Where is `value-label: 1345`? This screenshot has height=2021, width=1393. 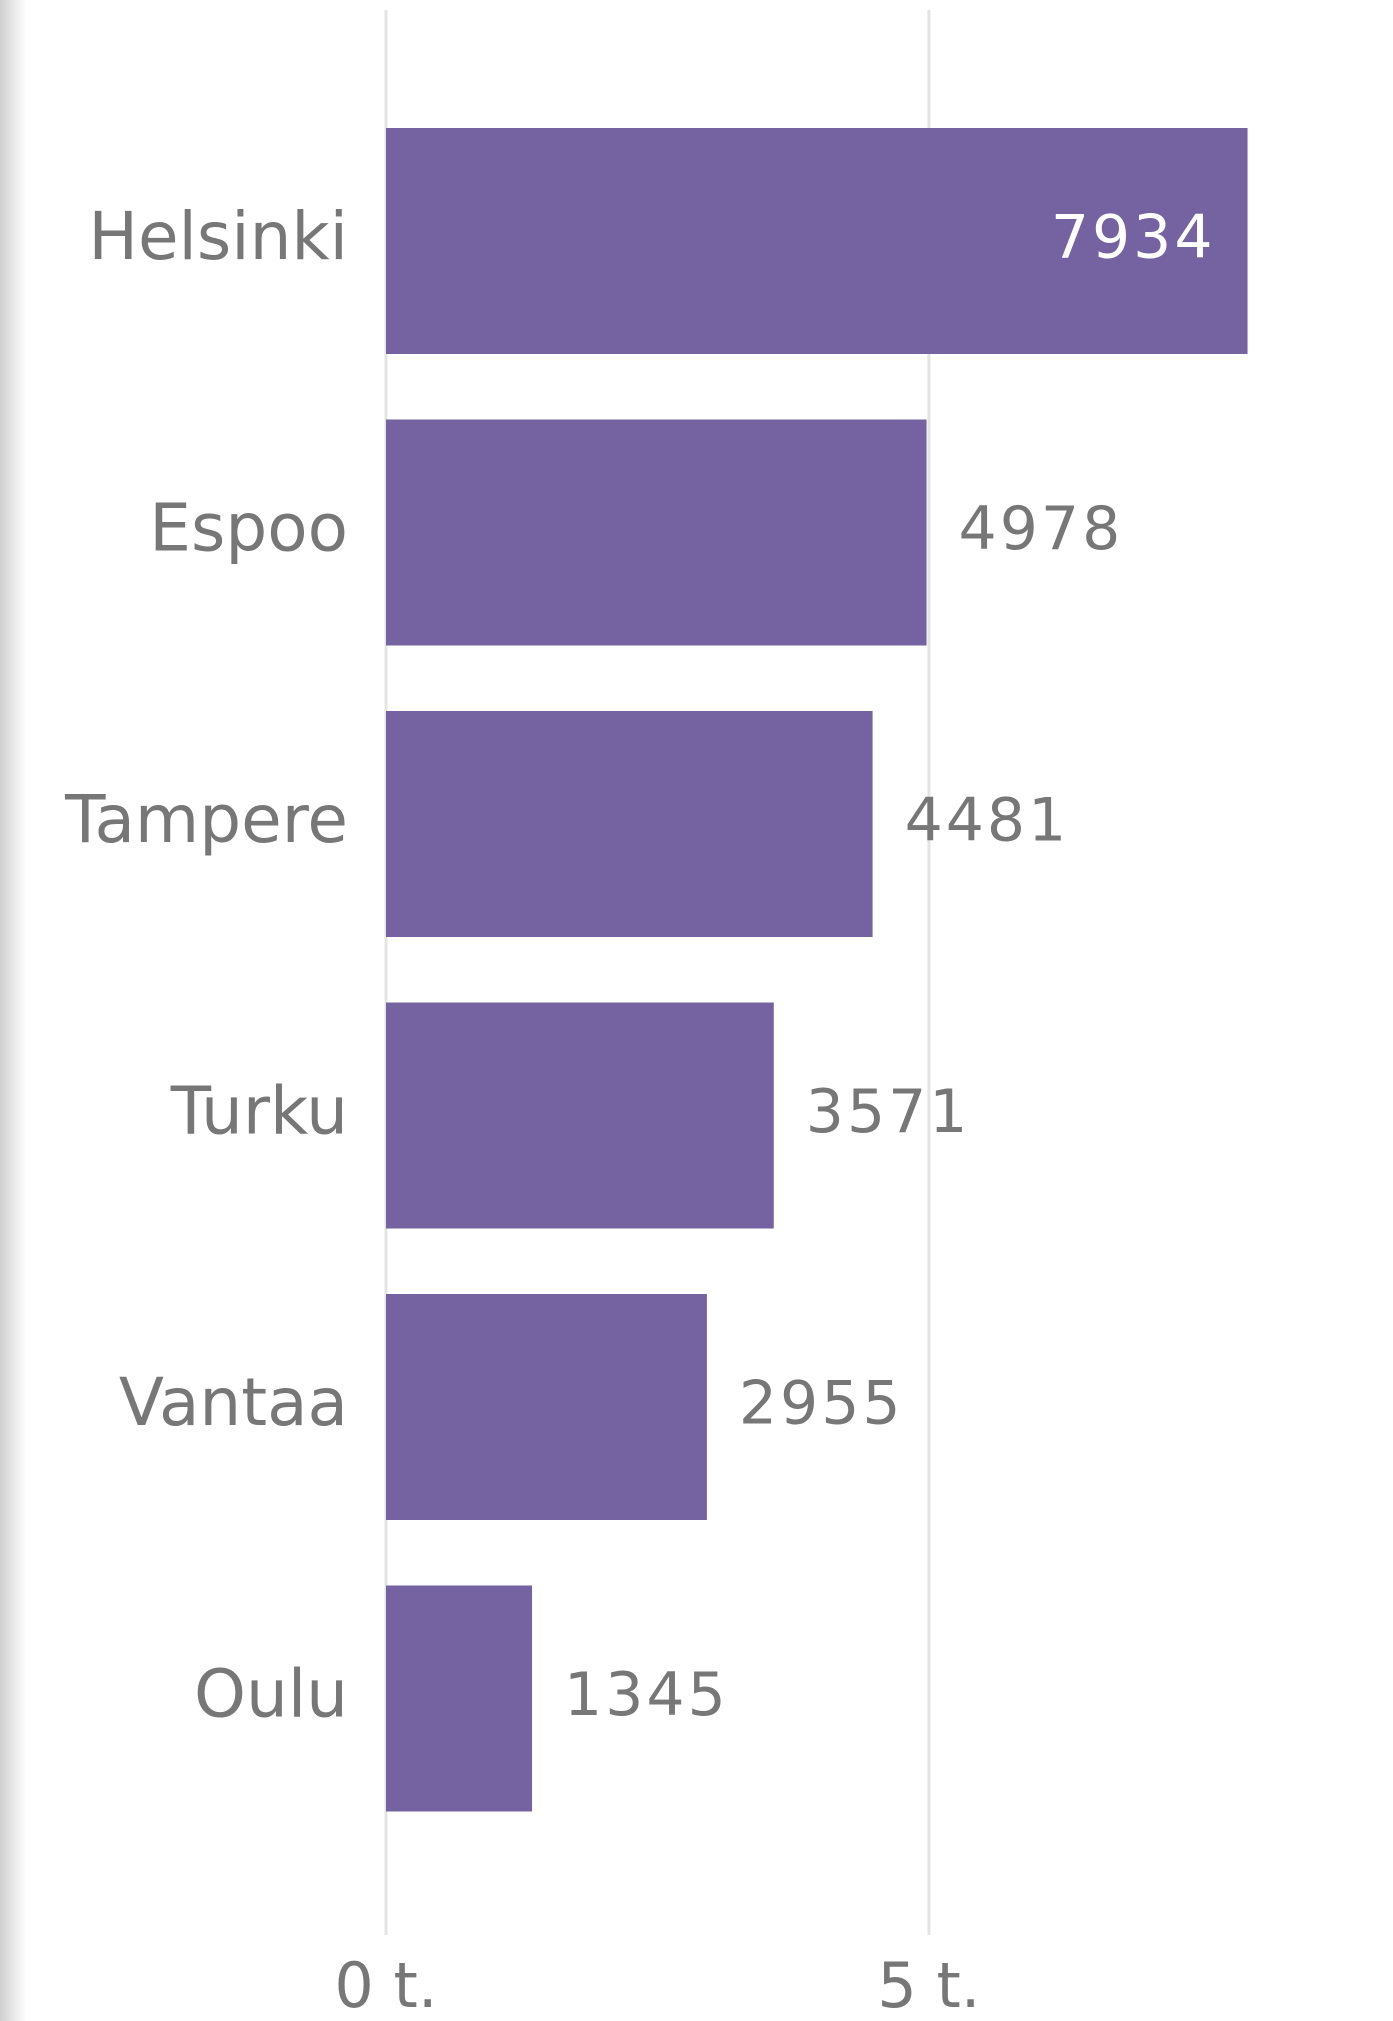
value-label: 1345 is located at coordinates (646, 1695).